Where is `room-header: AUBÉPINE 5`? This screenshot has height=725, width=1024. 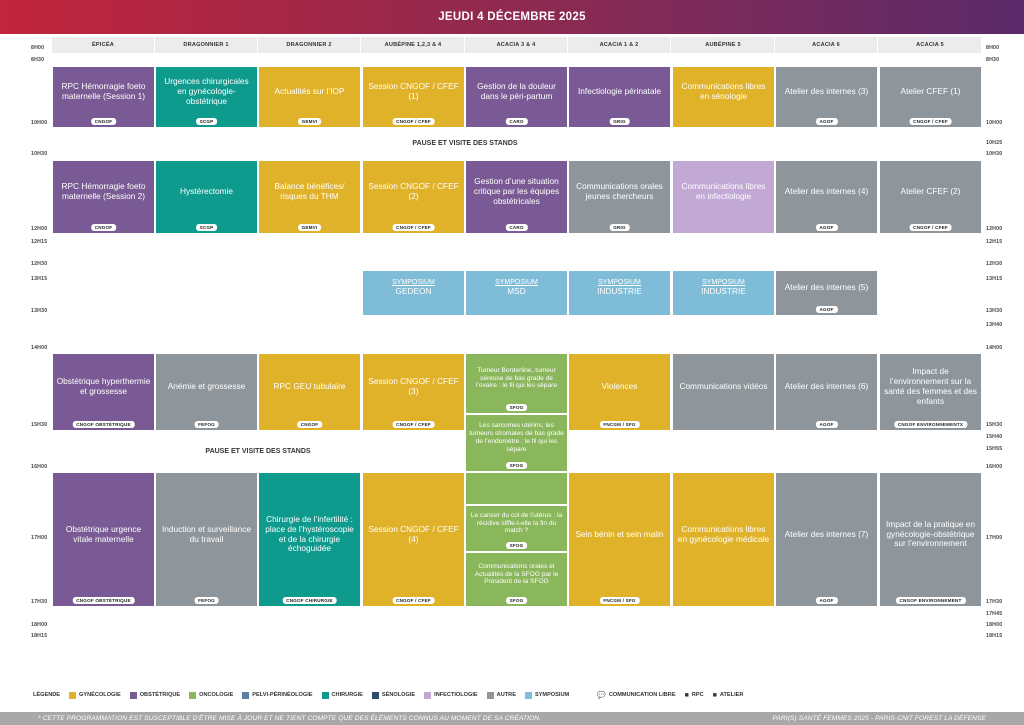
room-header: AUBÉPINE 5 is located at coordinates (723, 45).